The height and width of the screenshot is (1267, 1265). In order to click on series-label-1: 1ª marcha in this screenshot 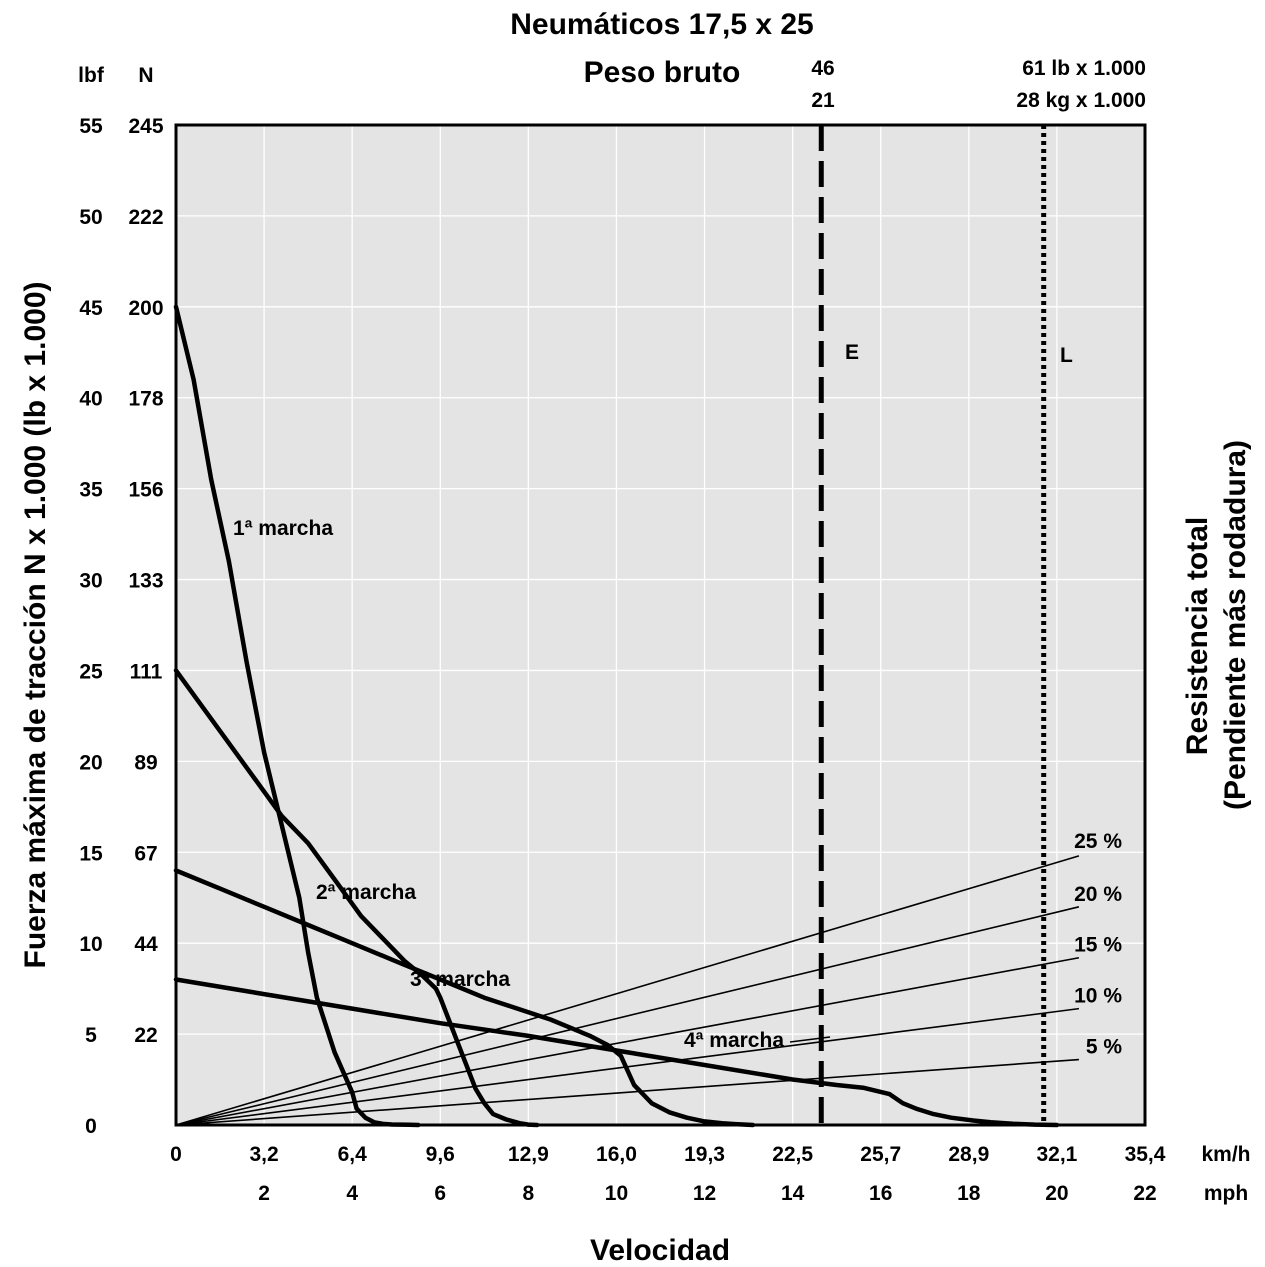, I will do `click(283, 528)`.